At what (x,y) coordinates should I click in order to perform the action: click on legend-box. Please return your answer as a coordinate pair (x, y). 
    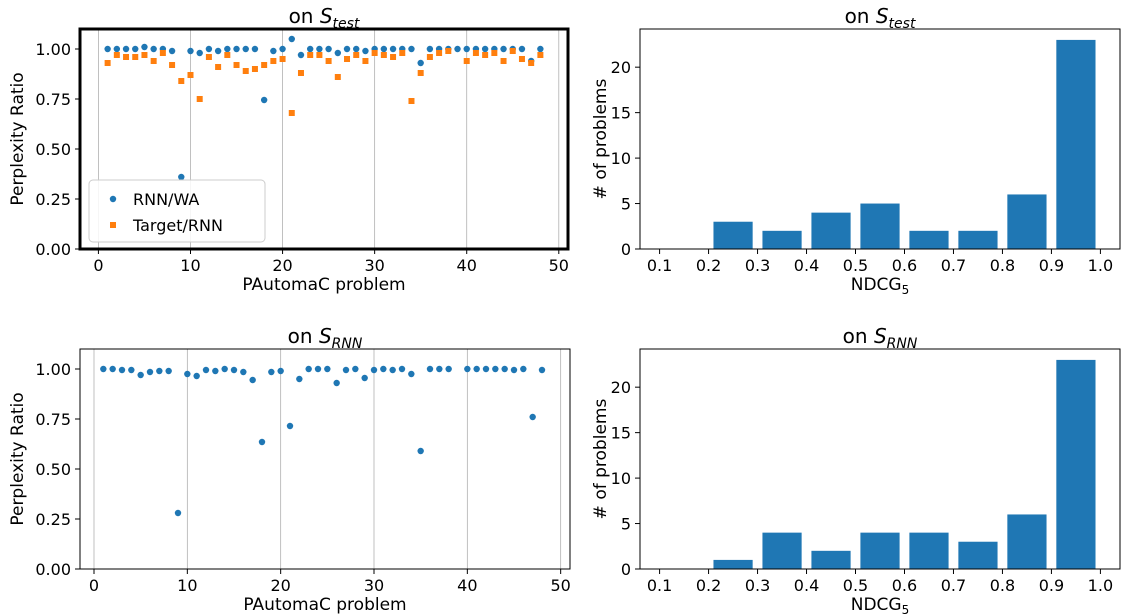
    Looking at the image, I should click on (177, 211).